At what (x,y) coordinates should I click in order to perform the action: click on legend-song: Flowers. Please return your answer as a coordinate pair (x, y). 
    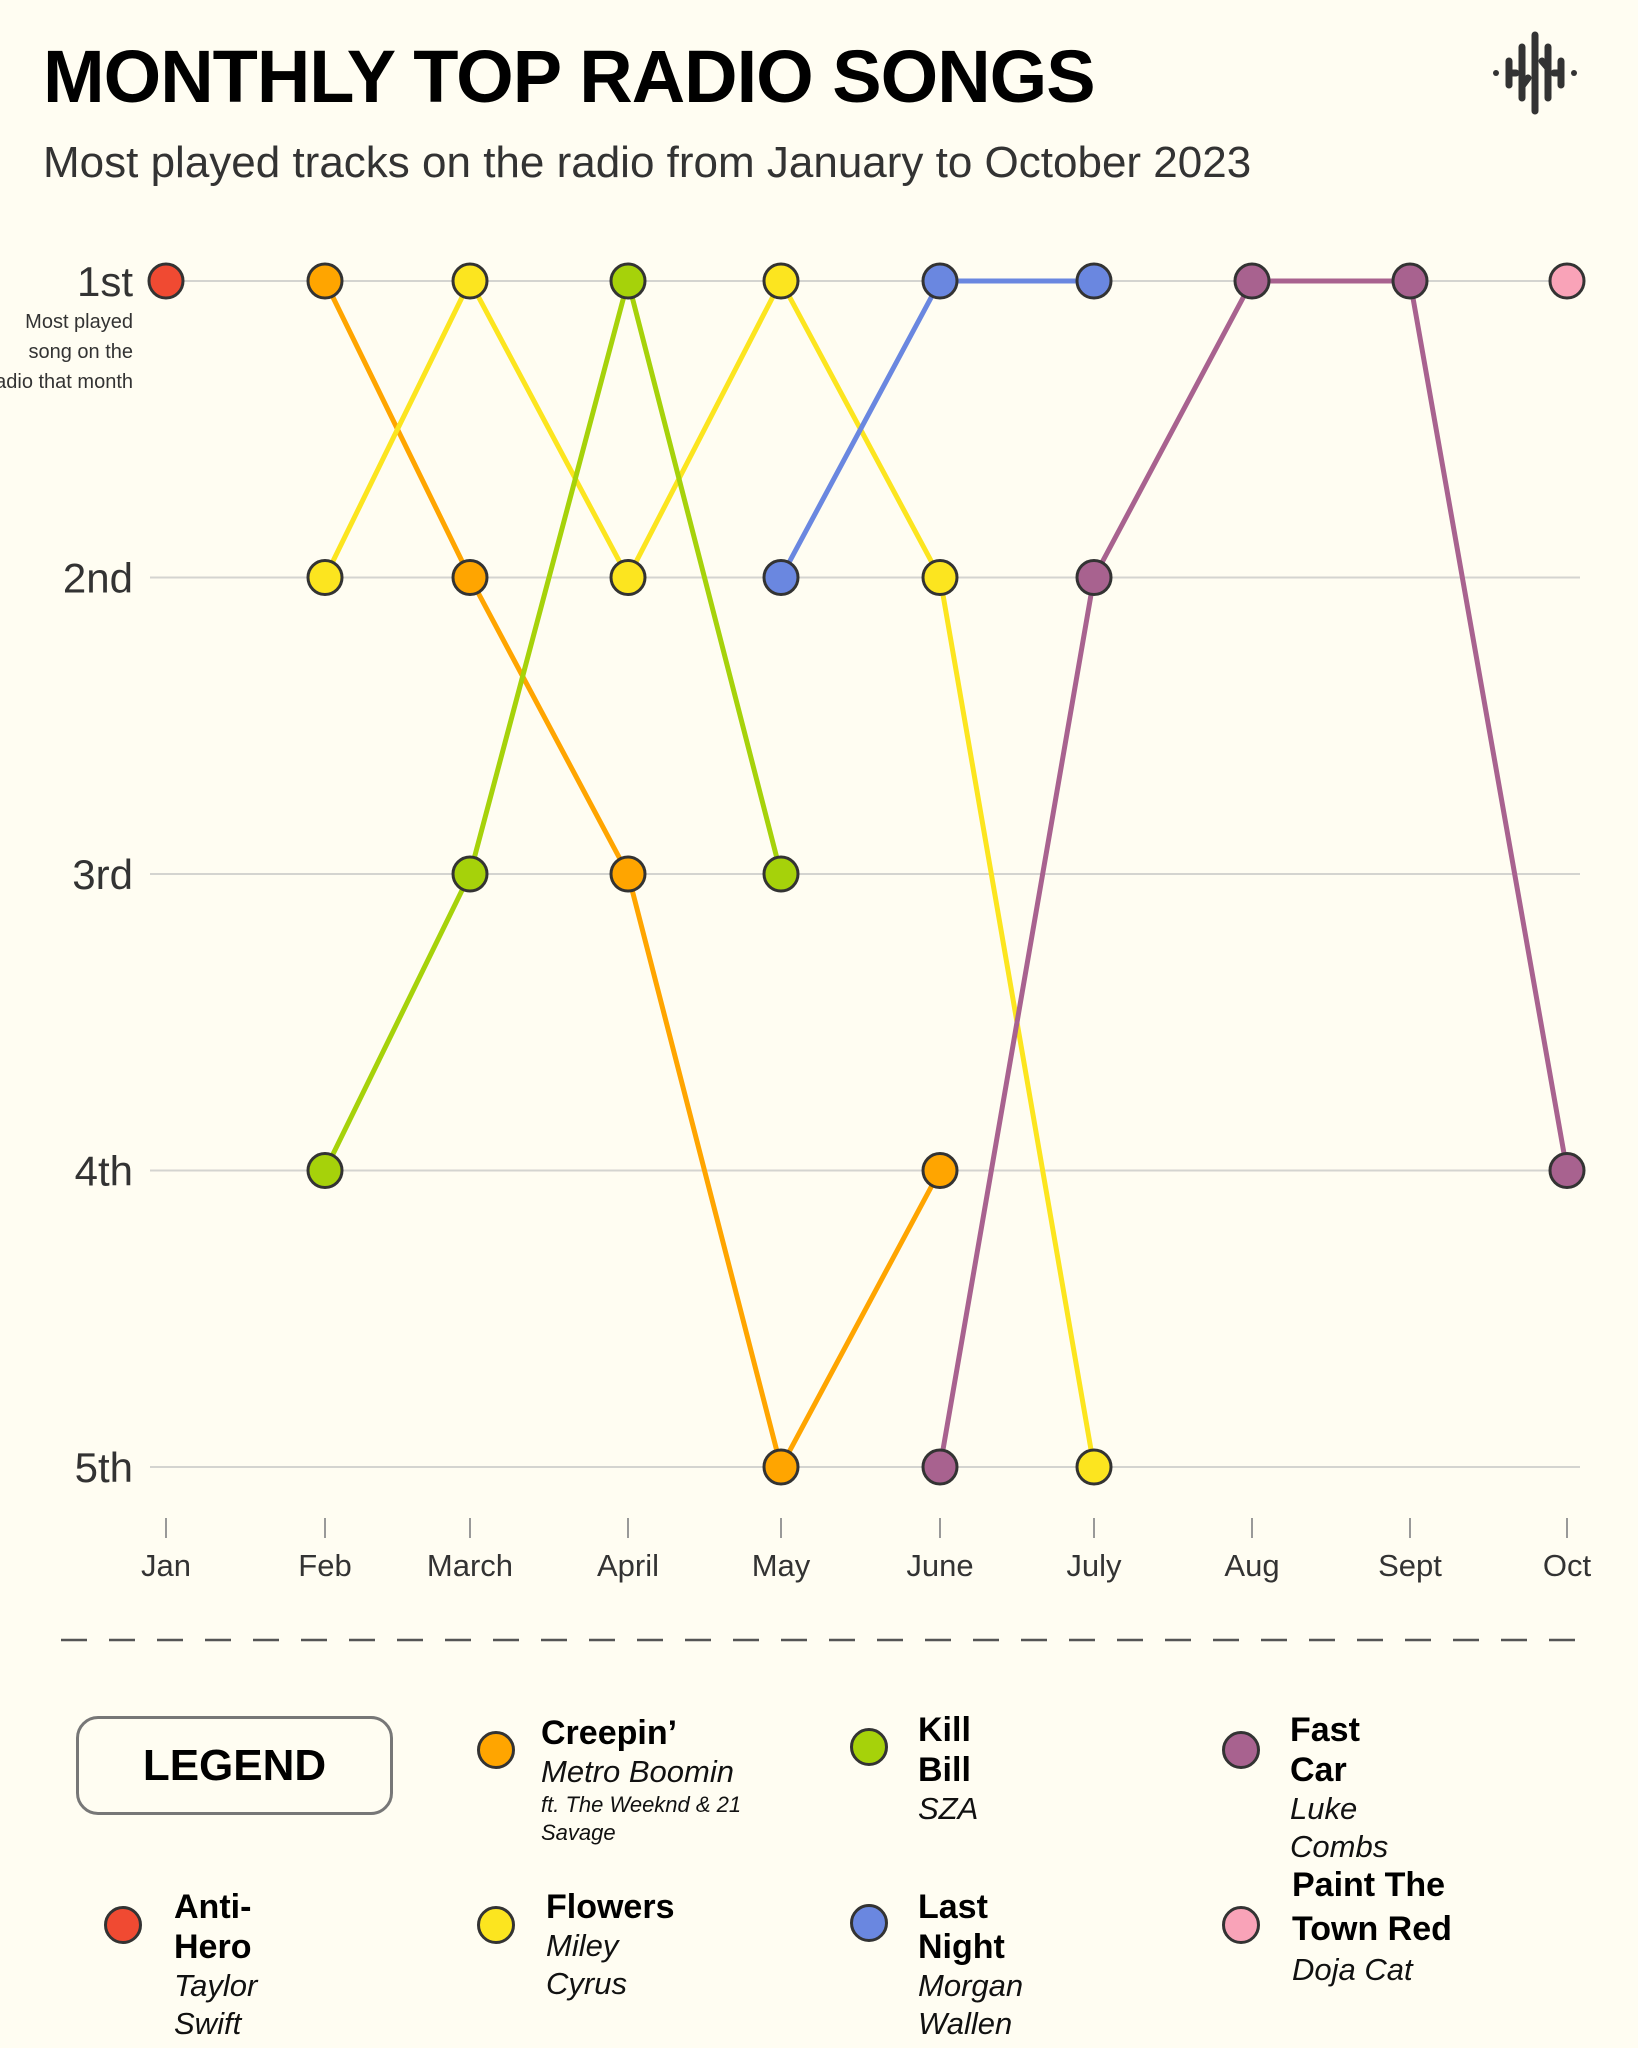
    Looking at the image, I should click on (610, 1907).